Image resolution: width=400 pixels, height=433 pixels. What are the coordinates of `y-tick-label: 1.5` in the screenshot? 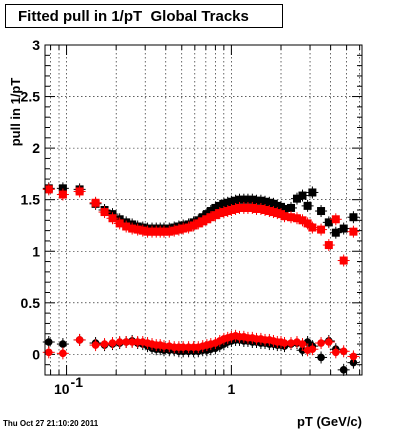 It's located at (31, 200).